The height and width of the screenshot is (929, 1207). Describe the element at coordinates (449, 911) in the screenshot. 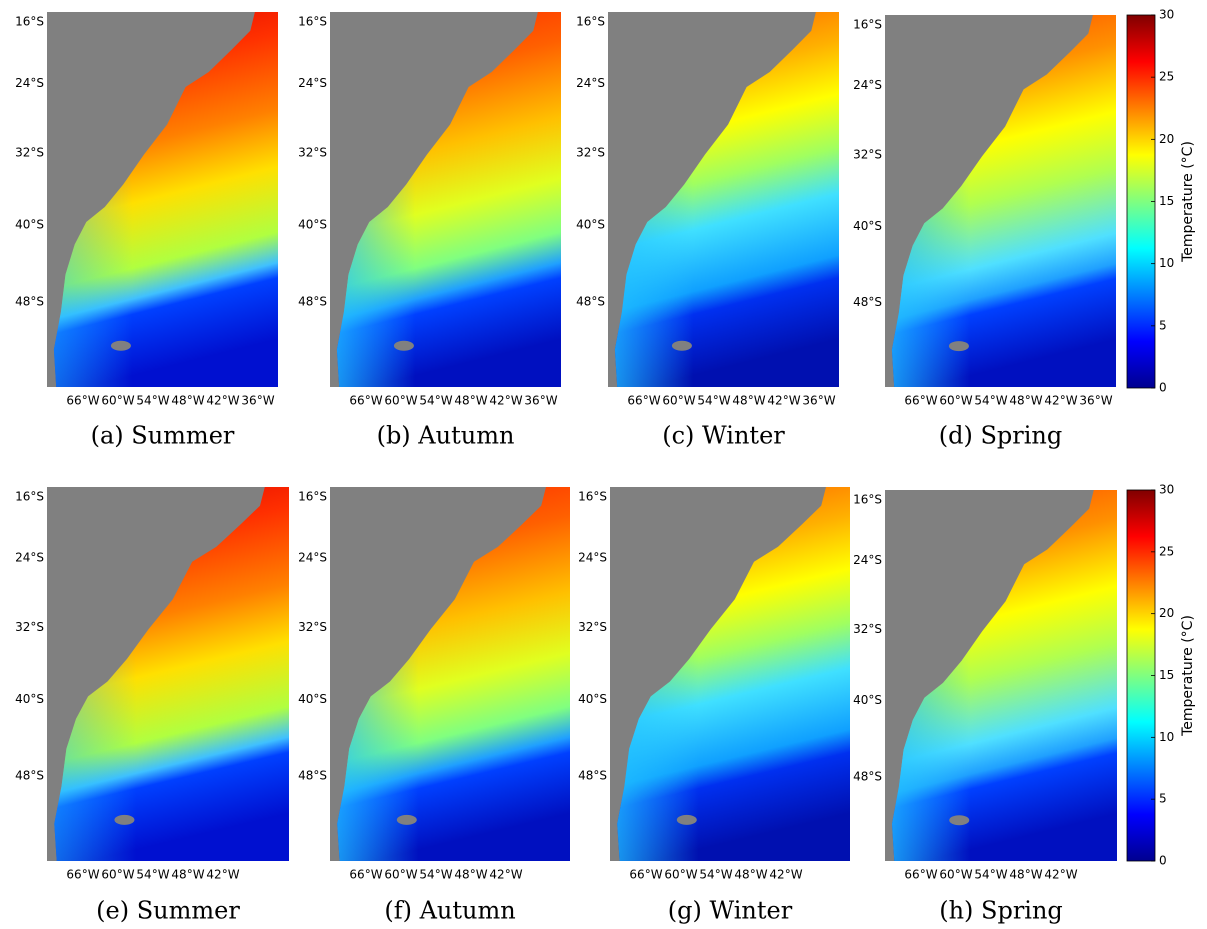

I see `caption: (f) Autumn` at that location.